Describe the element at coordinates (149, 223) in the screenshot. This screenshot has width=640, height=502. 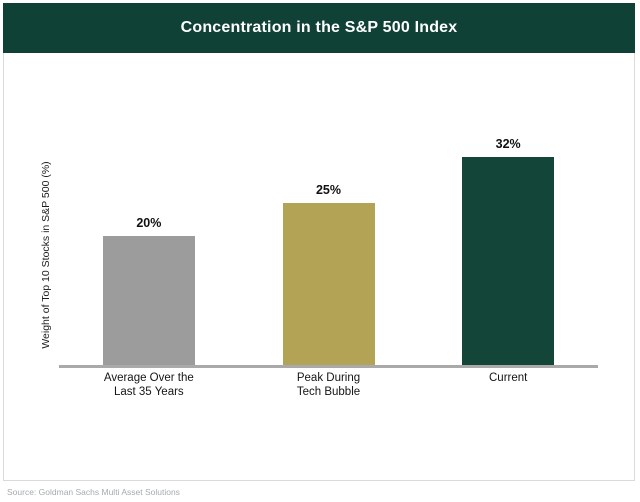
I see `bar-value-label: 20%` at that location.